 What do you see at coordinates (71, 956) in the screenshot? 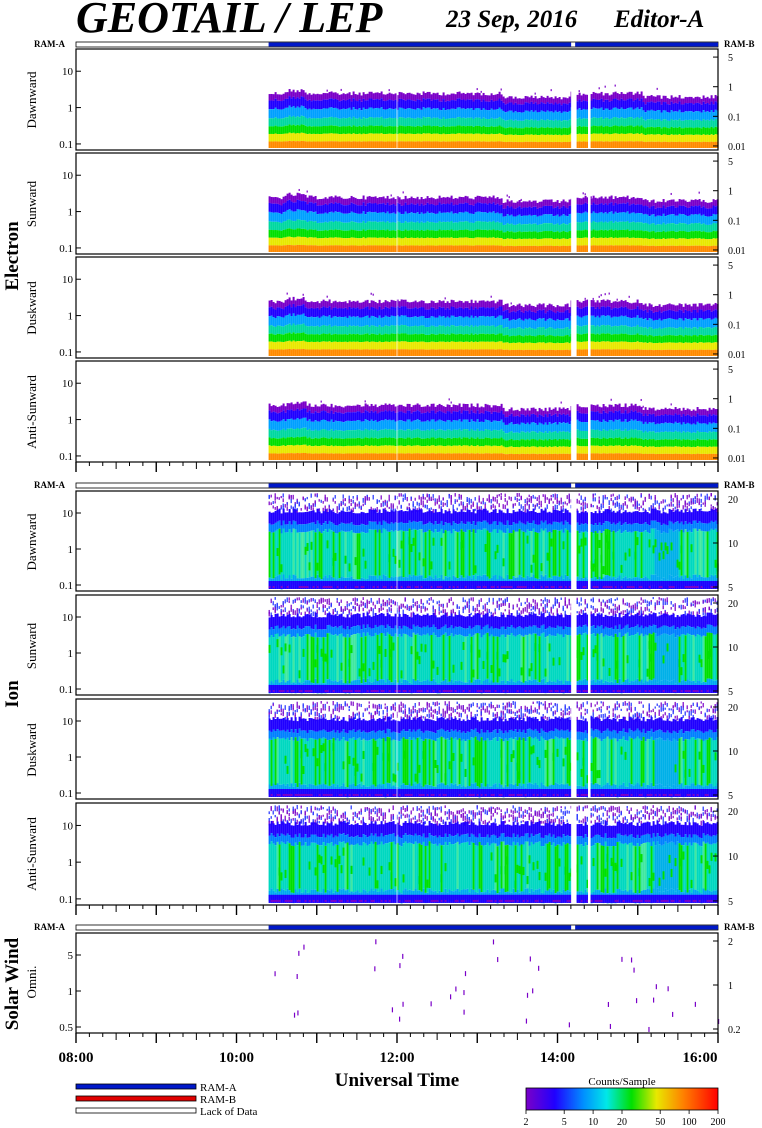
I see `y-tick-label-left: 5` at bounding box center [71, 956].